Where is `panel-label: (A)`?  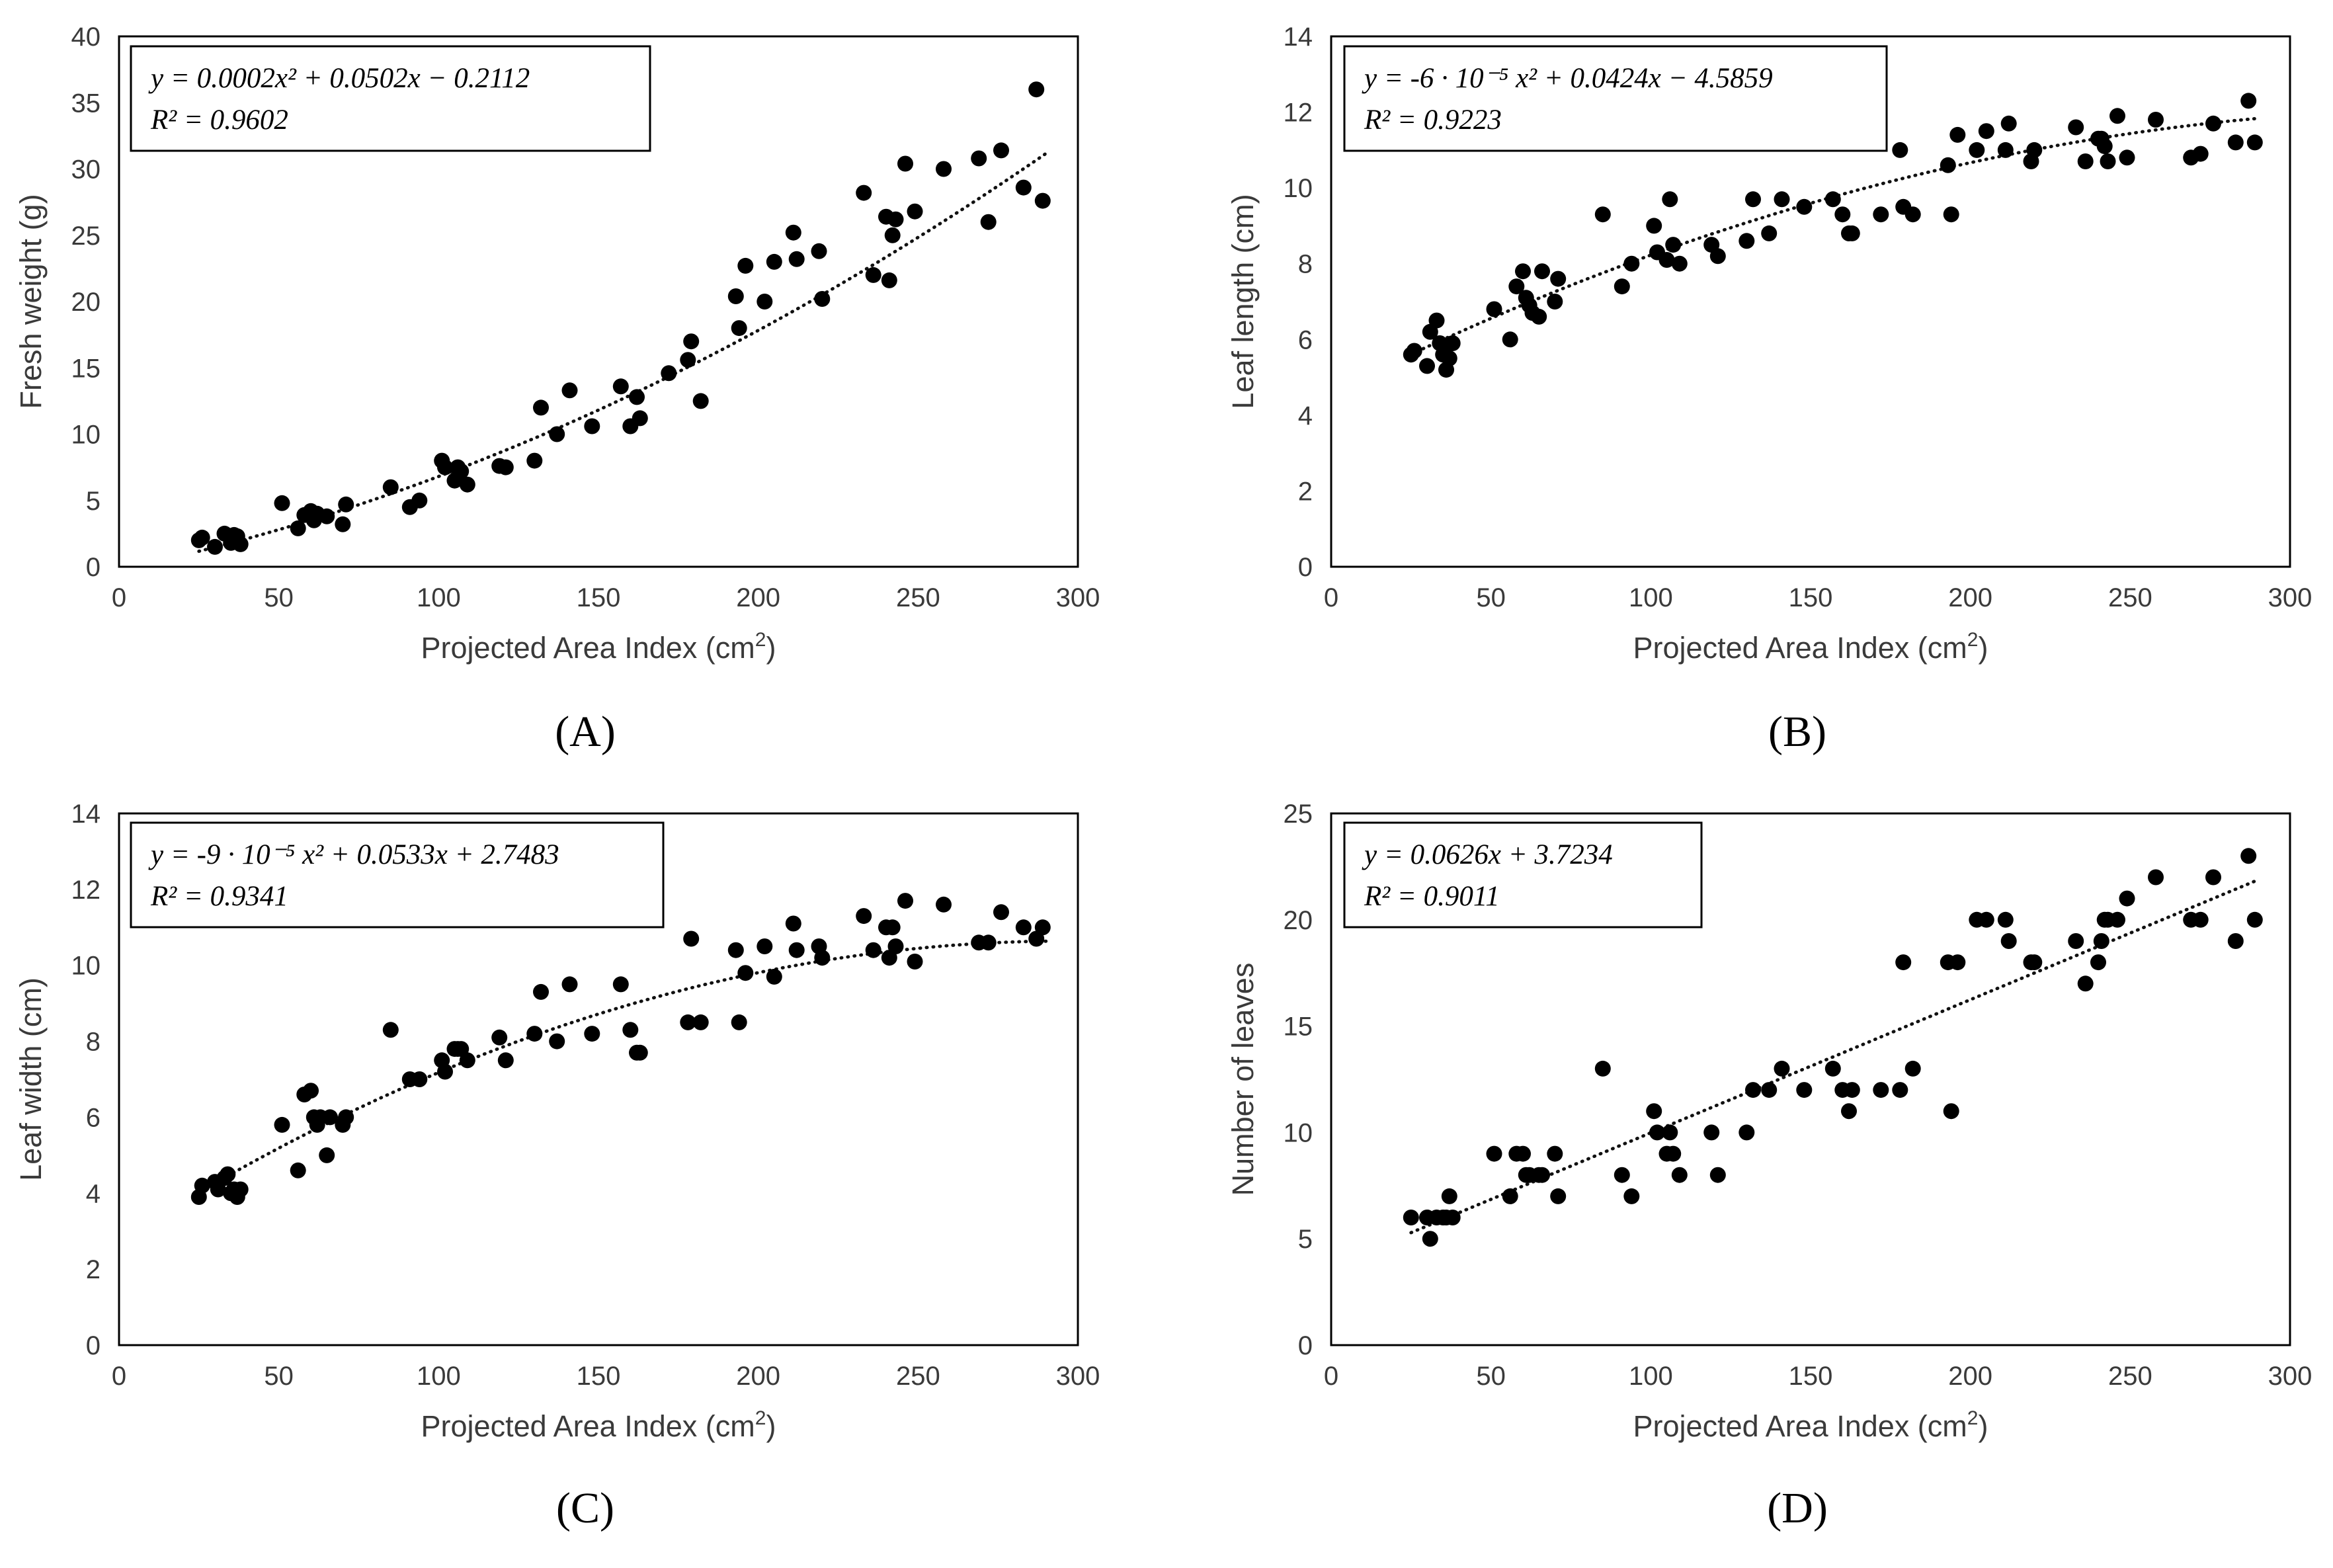 panel-label: (A) is located at coordinates (585, 732).